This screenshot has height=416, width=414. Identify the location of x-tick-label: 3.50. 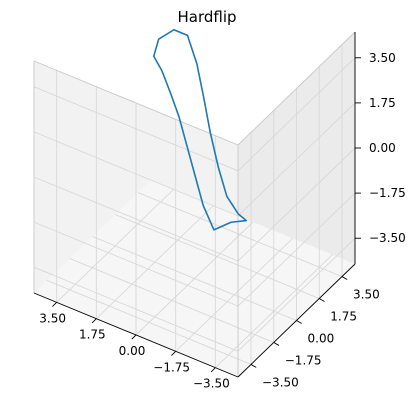
(52, 318).